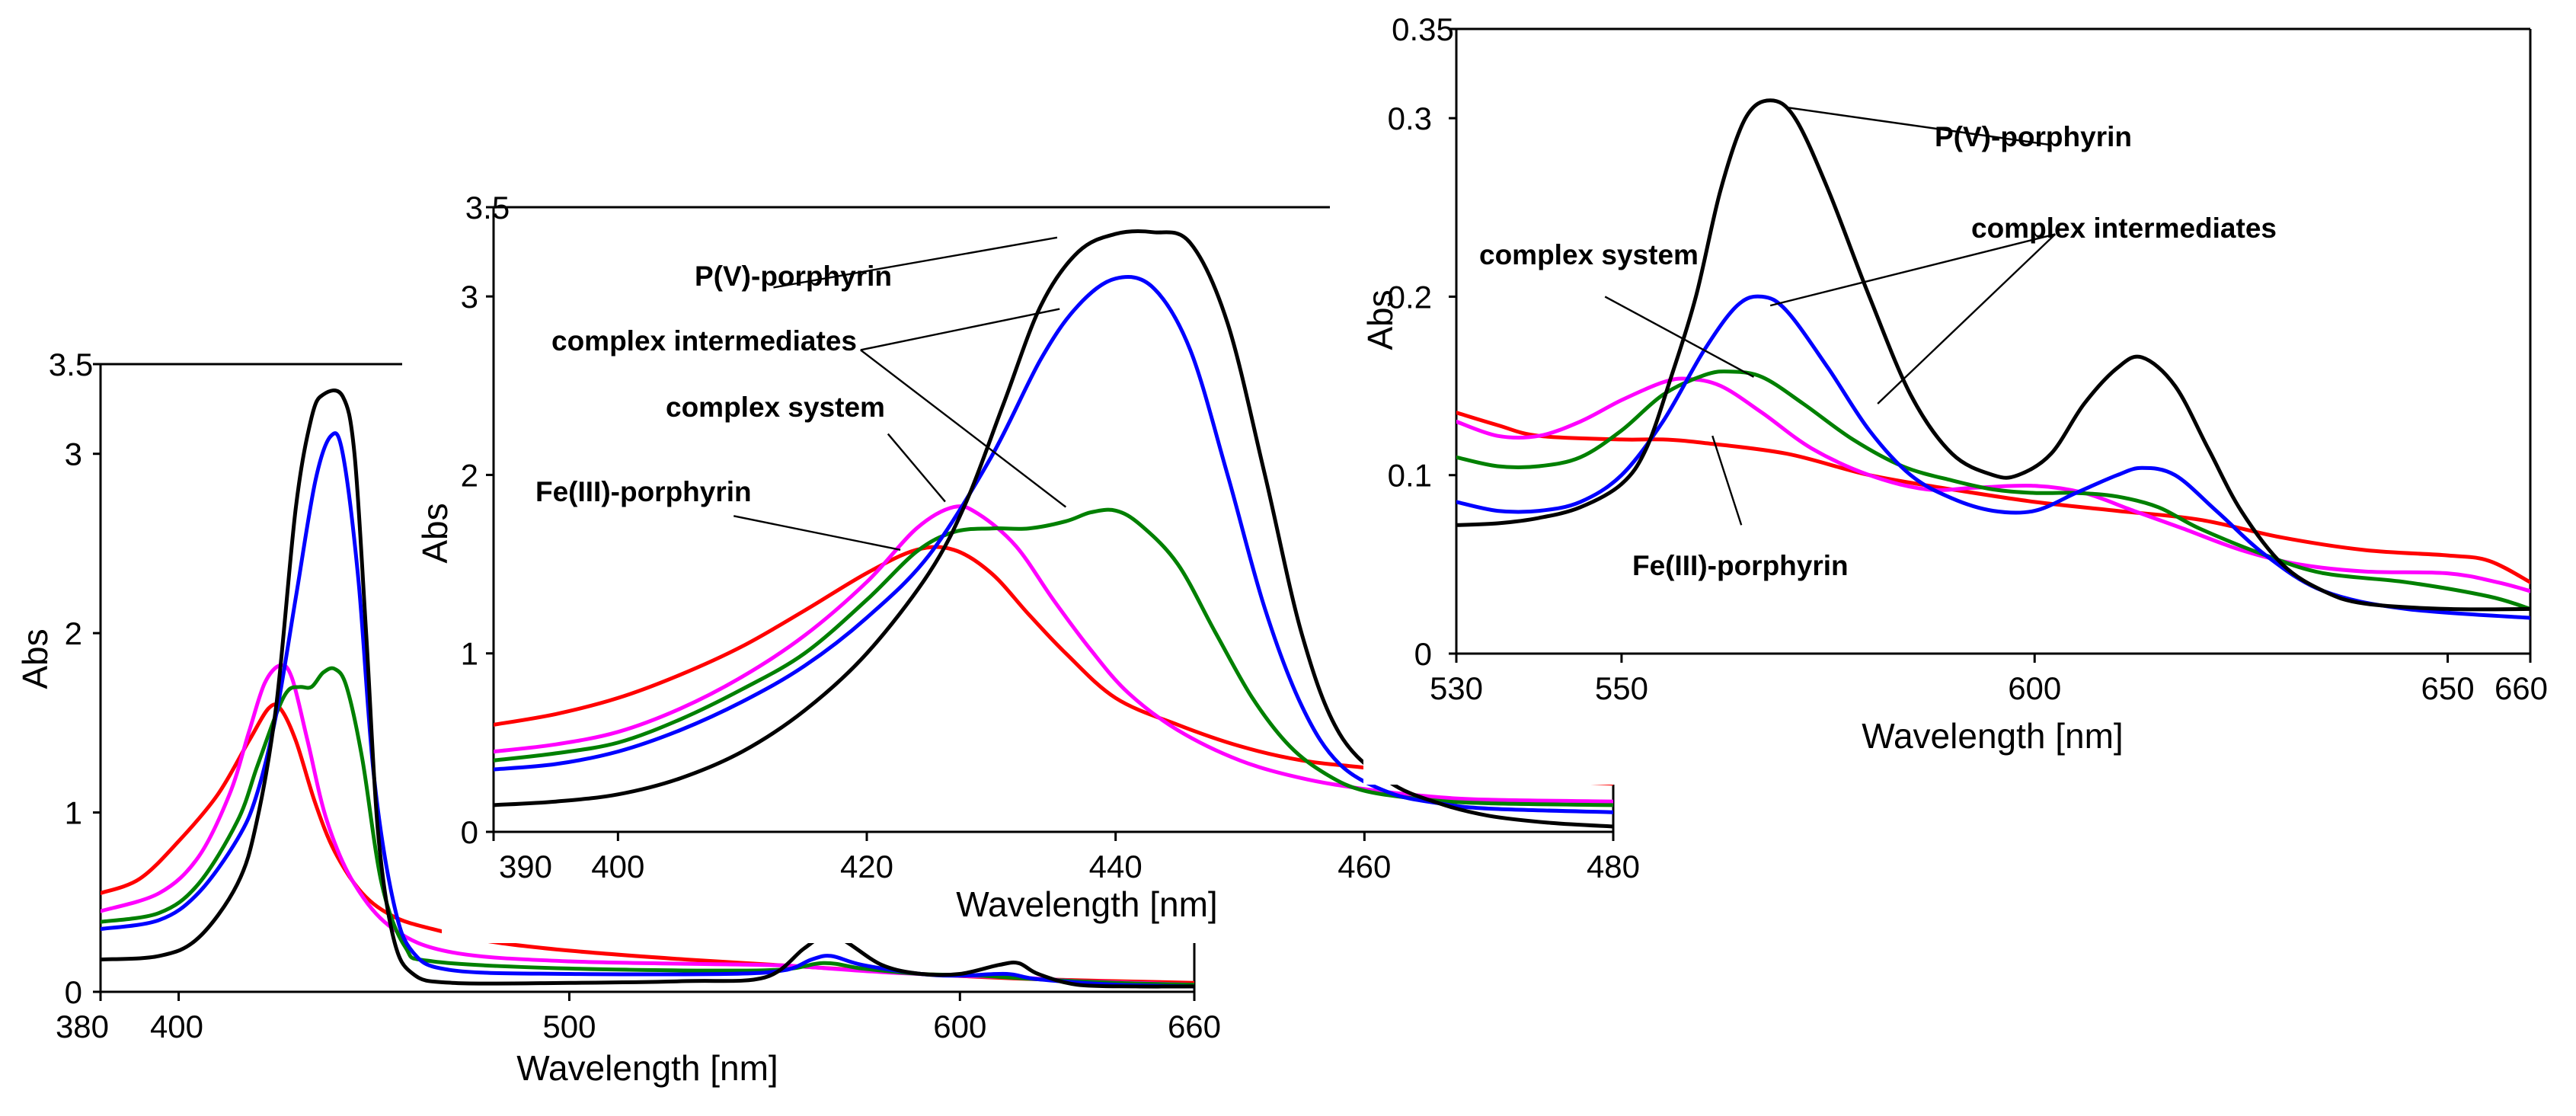 This screenshot has width=2576, height=1116. What do you see at coordinates (2521, 688) in the screenshot?
I see `q-band-xtick-label-660: 660` at bounding box center [2521, 688].